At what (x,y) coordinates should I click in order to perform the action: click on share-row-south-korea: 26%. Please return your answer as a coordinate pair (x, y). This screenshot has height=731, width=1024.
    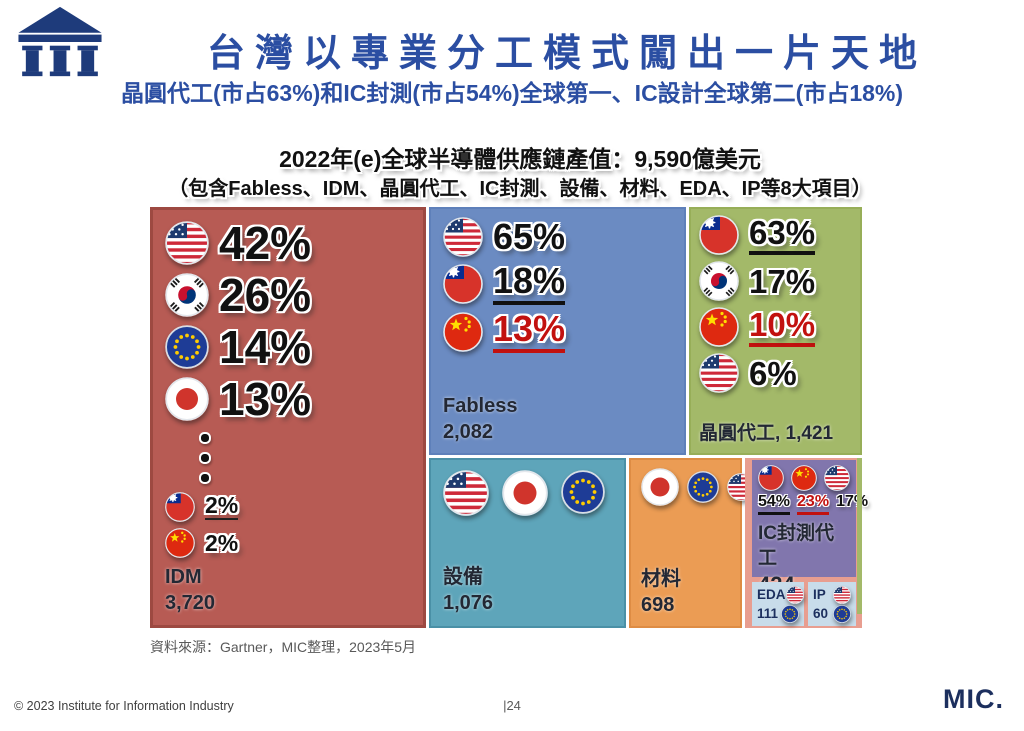
    Looking at the image, I should click on (288, 295).